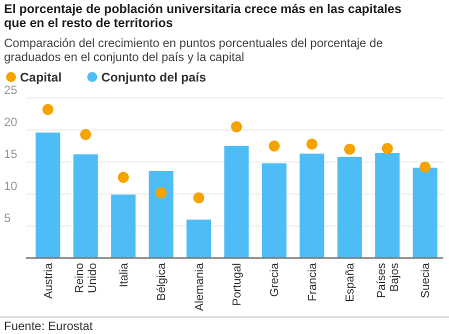  What do you see at coordinates (426, 280) in the screenshot?
I see `x-tick-label: Suecia` at bounding box center [426, 280].